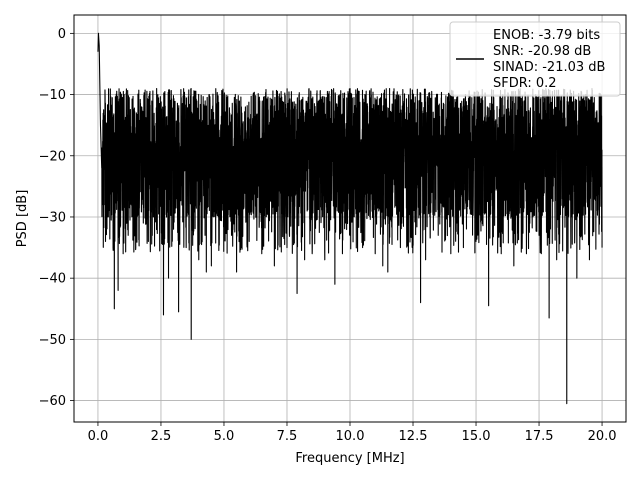 Image resolution: width=640 pixels, height=480 pixels. What do you see at coordinates (549, 67) in the screenshot?
I see `legend-entry-text: SINAD: -21.03 dB` at bounding box center [549, 67].